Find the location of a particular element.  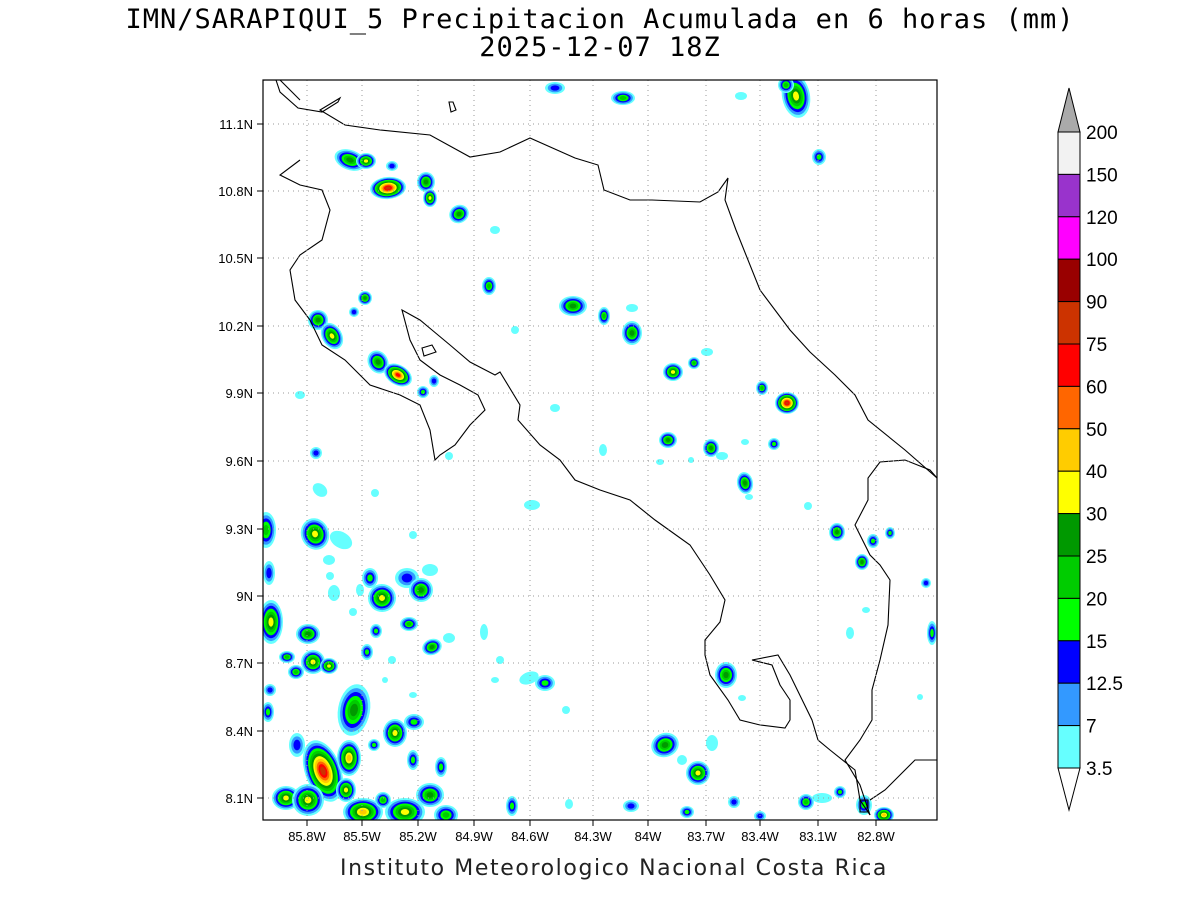

colorbar-level-label: 90 is located at coordinates (1096, 303).